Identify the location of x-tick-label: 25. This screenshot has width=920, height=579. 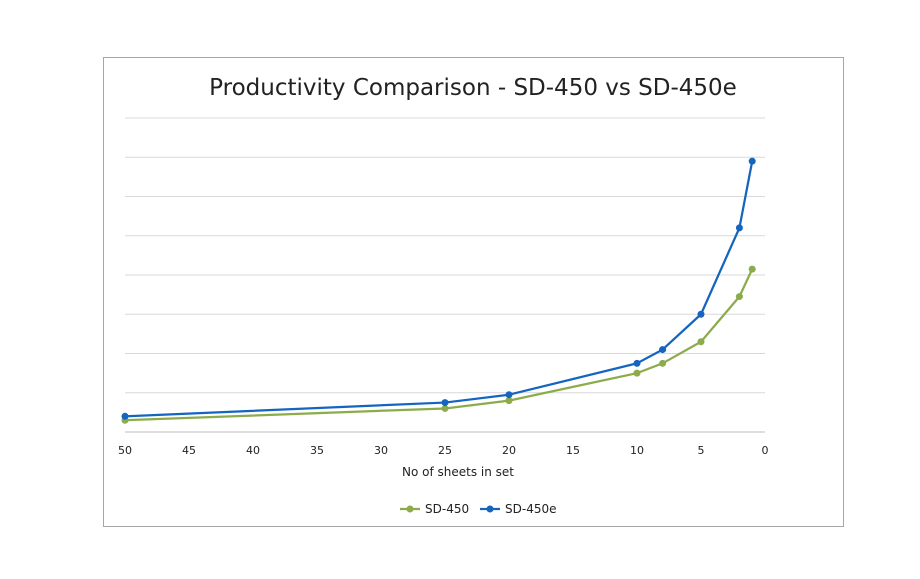
(445, 450).